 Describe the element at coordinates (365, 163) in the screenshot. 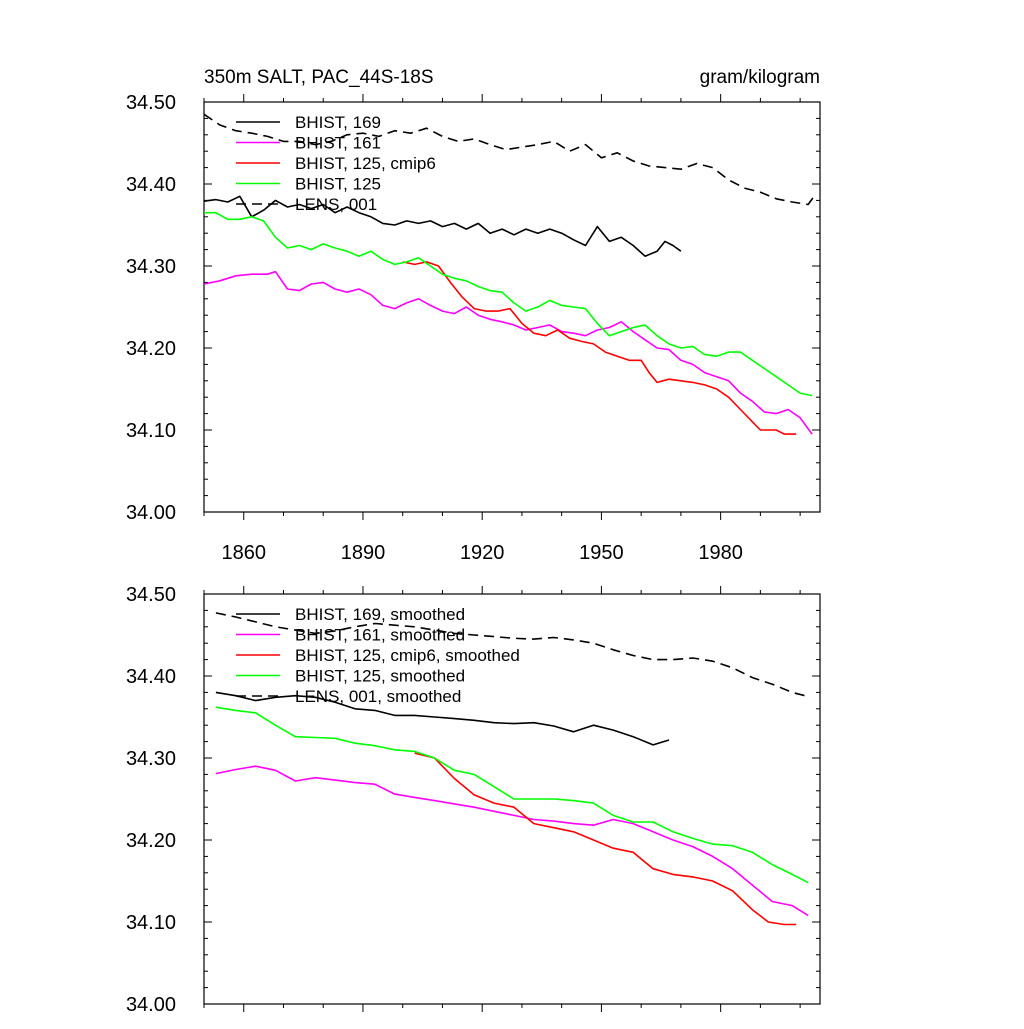

I see `legend-label: BHIST, 125, cmip6` at that location.